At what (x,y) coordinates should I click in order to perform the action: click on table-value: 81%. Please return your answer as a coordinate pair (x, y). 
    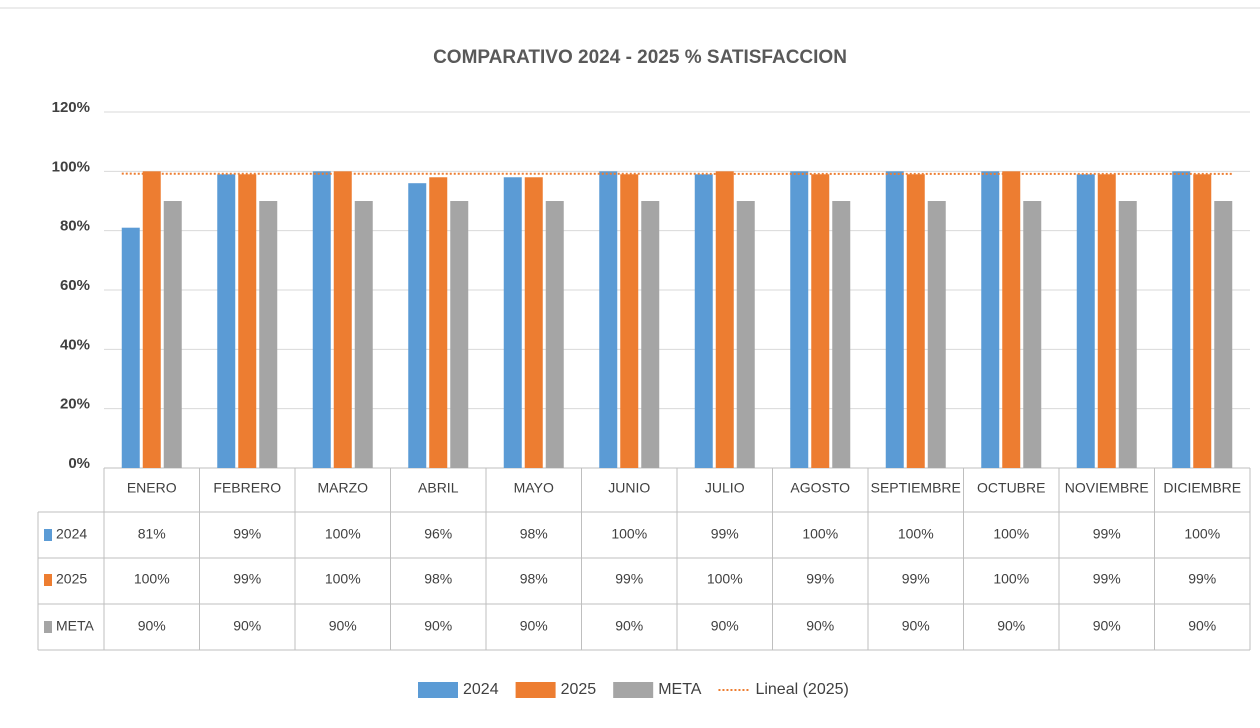
    Looking at the image, I should click on (152, 534).